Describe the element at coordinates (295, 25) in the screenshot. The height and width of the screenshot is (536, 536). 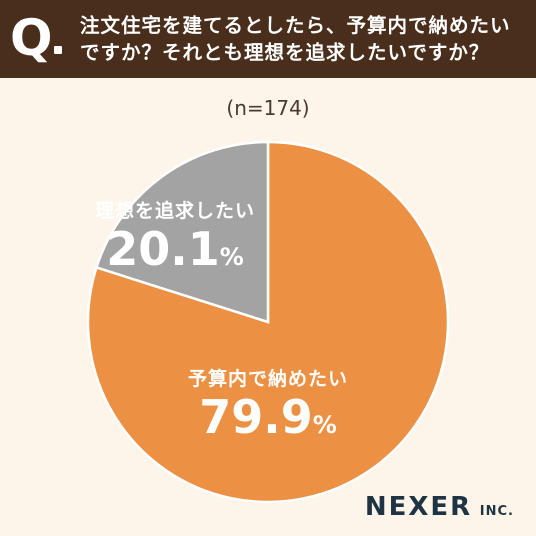
I see `question-line-1: 注文住宅を建てるとしたら、予算内で納めたい` at that location.